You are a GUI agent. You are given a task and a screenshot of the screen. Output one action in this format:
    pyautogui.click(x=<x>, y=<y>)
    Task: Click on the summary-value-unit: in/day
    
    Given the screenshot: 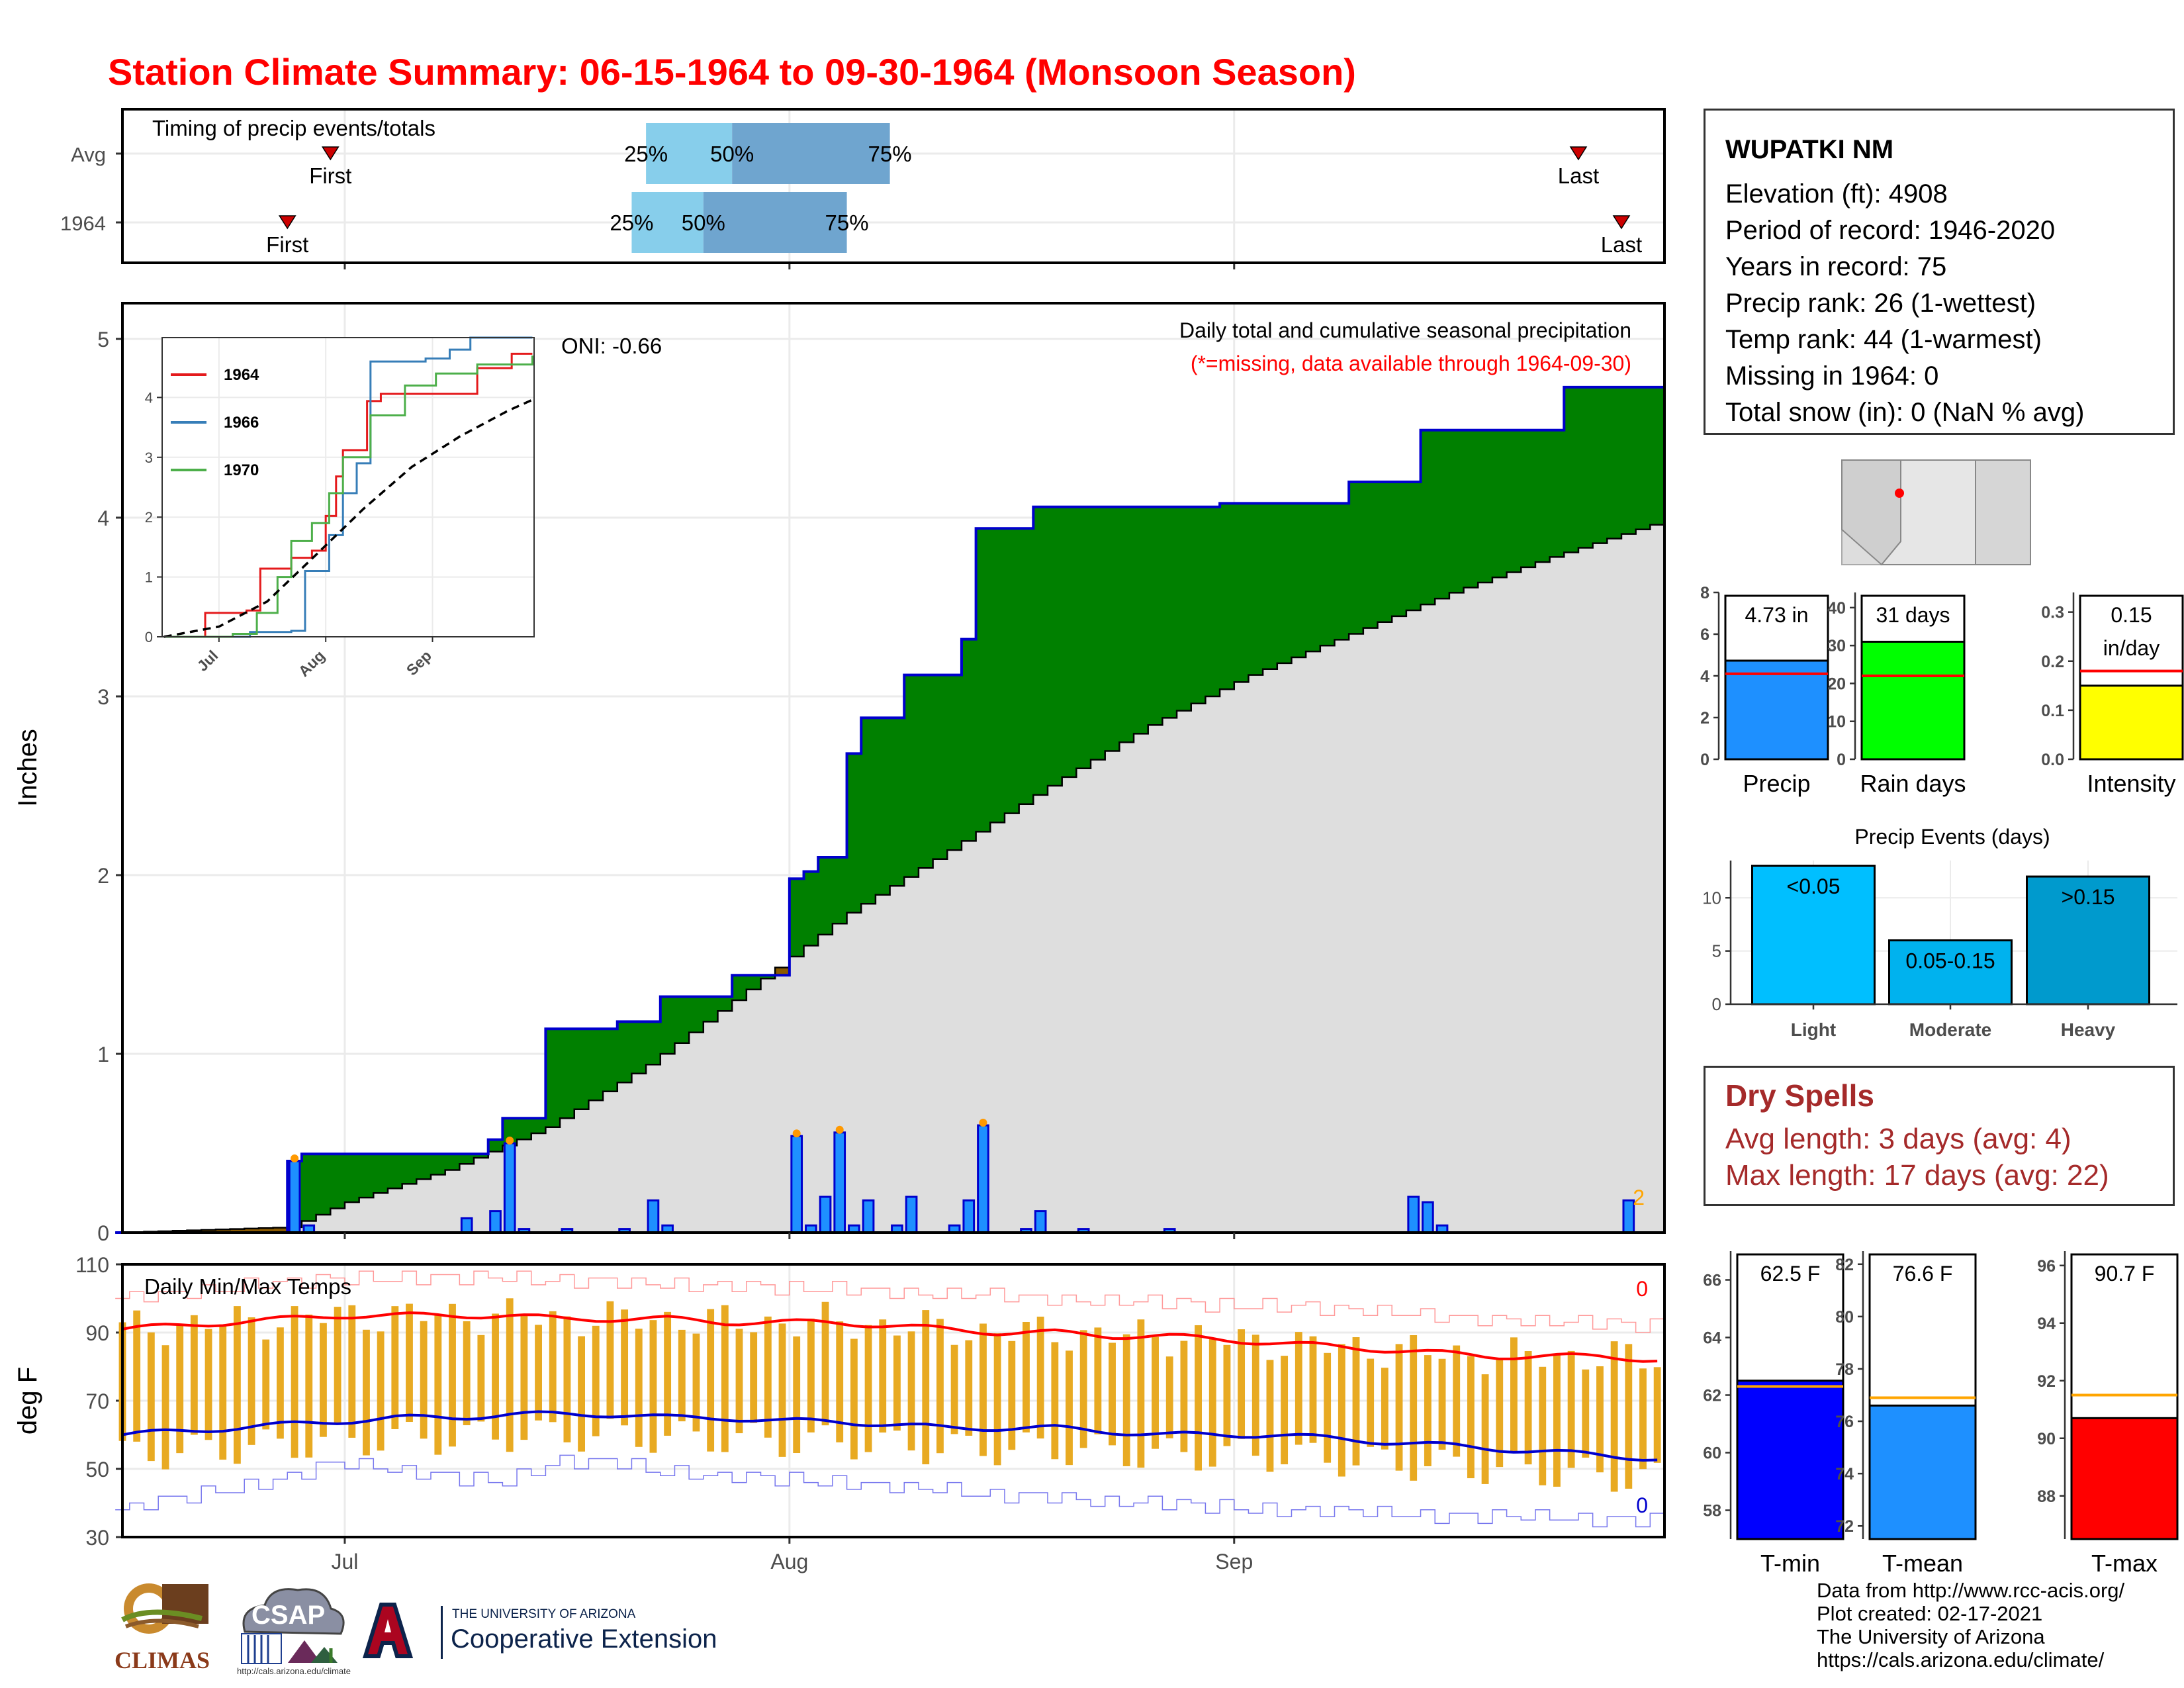 What is the action you would take?
    pyautogui.click(x=2131, y=648)
    